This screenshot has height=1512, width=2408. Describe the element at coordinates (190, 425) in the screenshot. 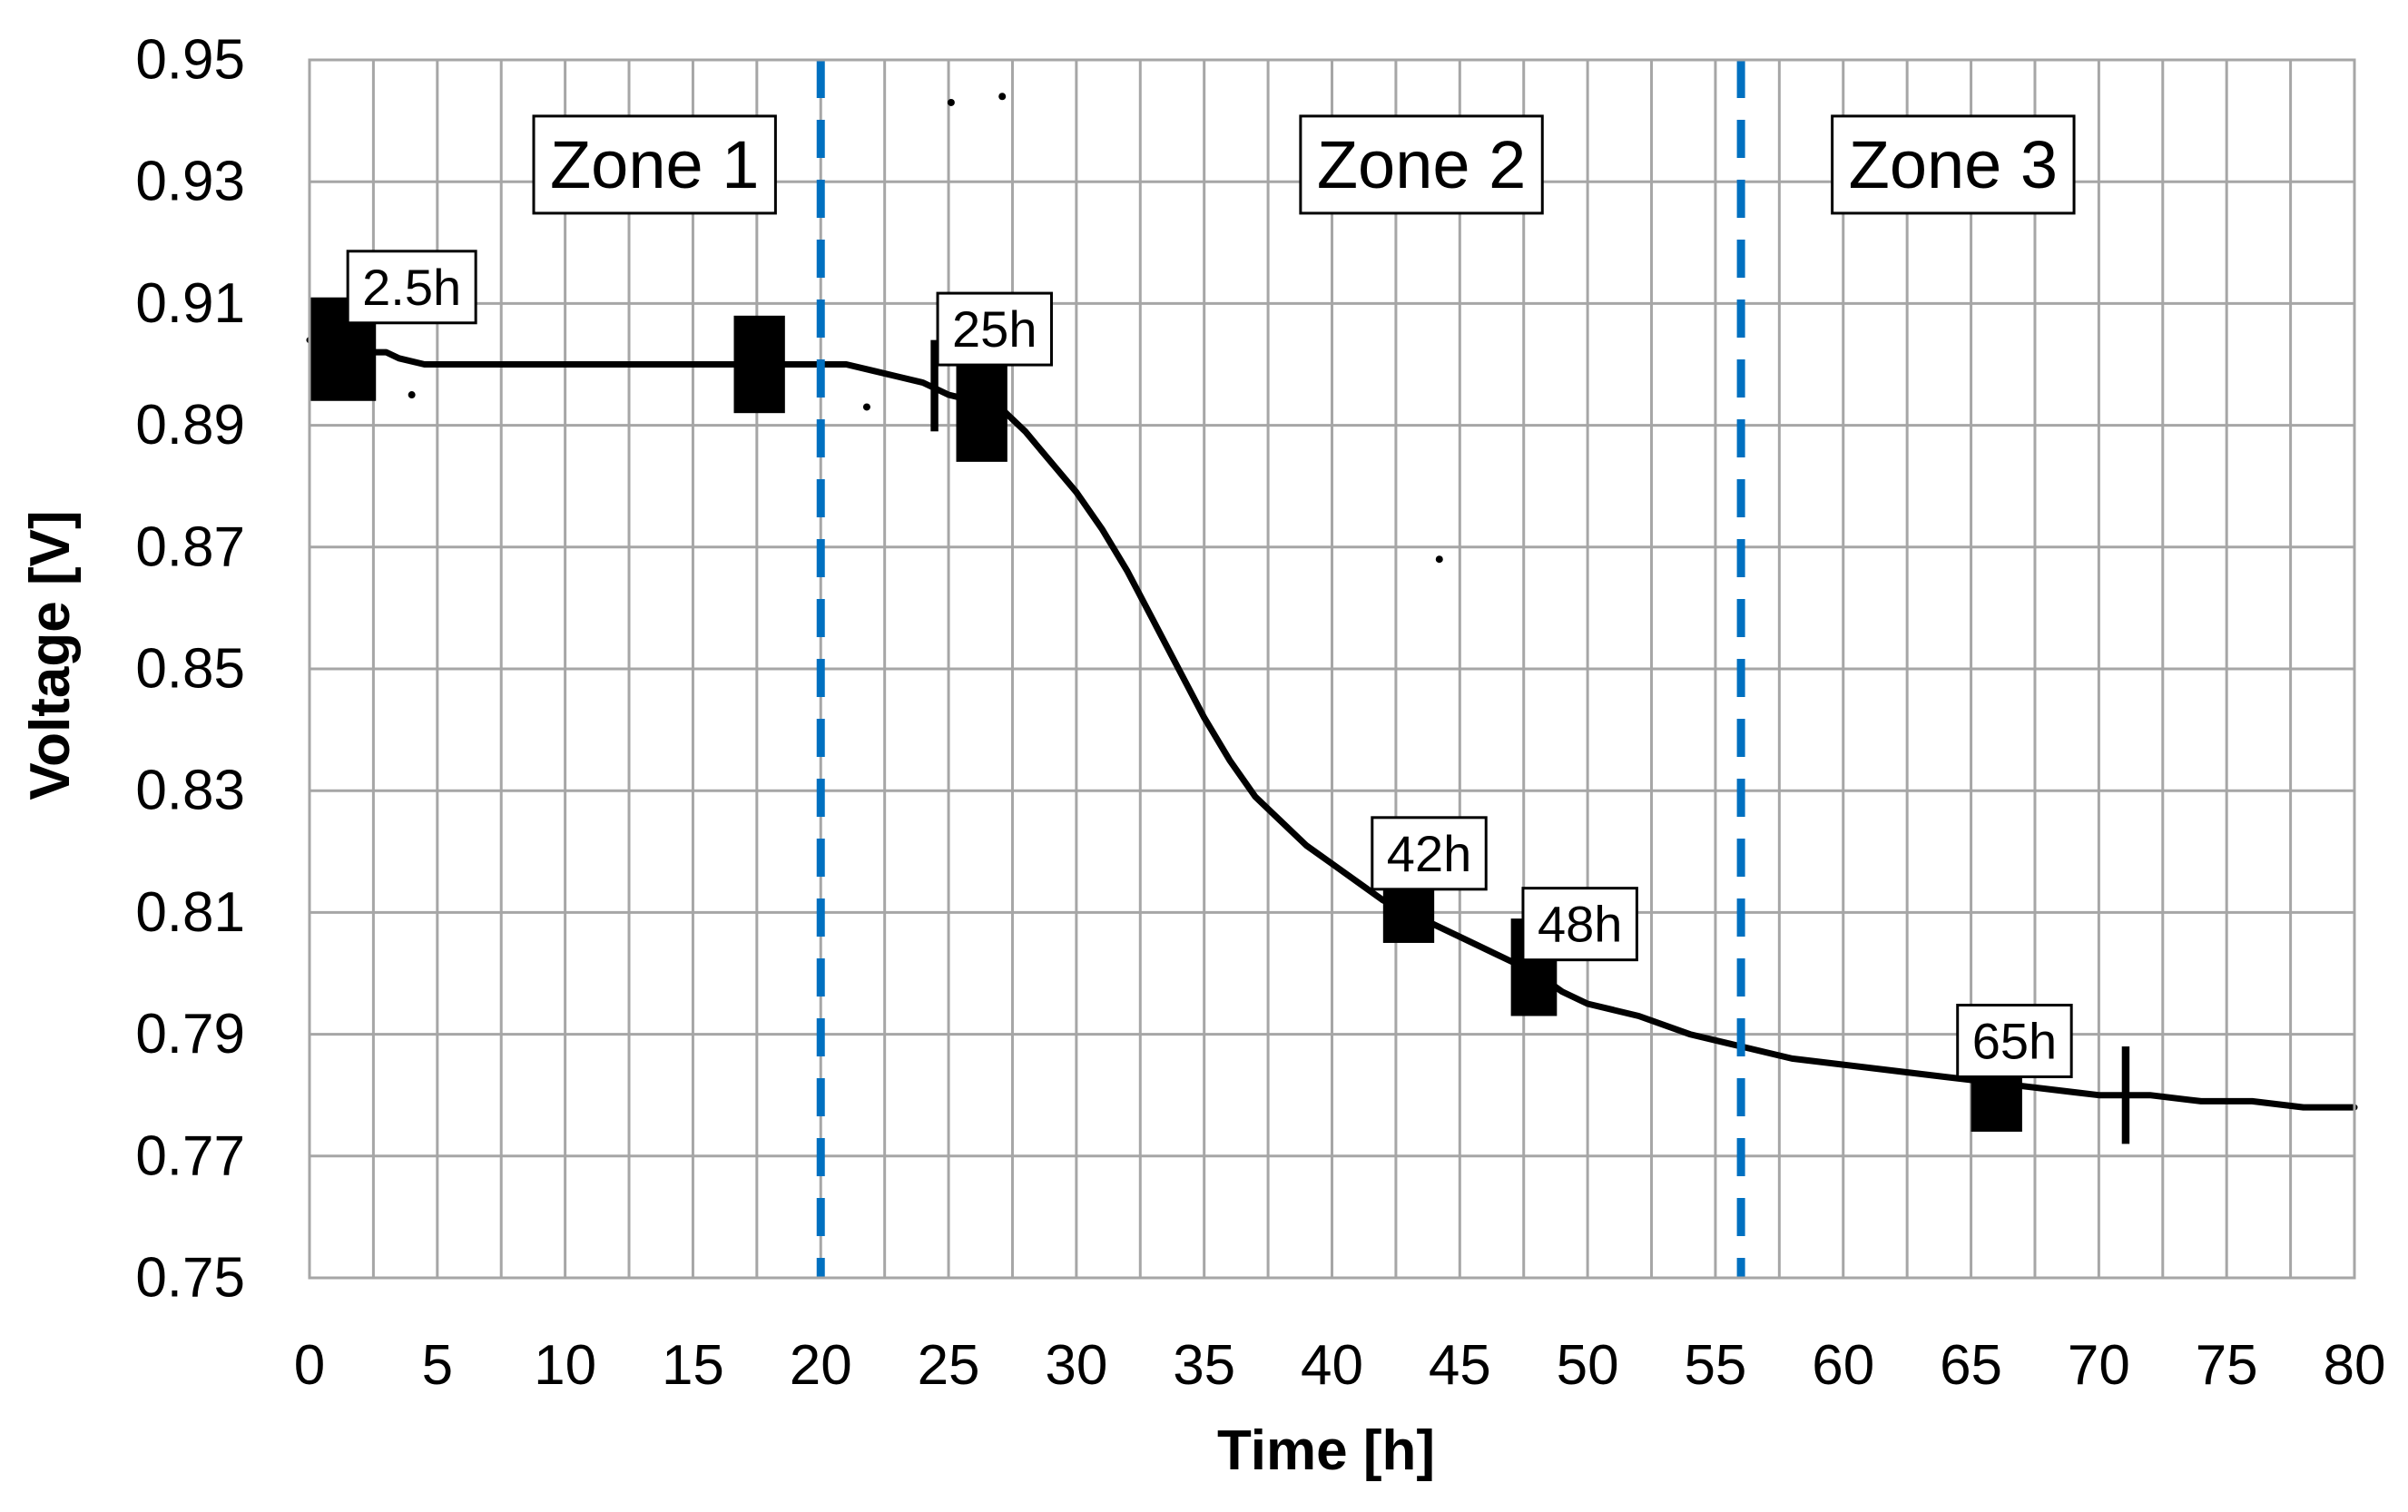

I see `y-tick-label: 0.89` at that location.